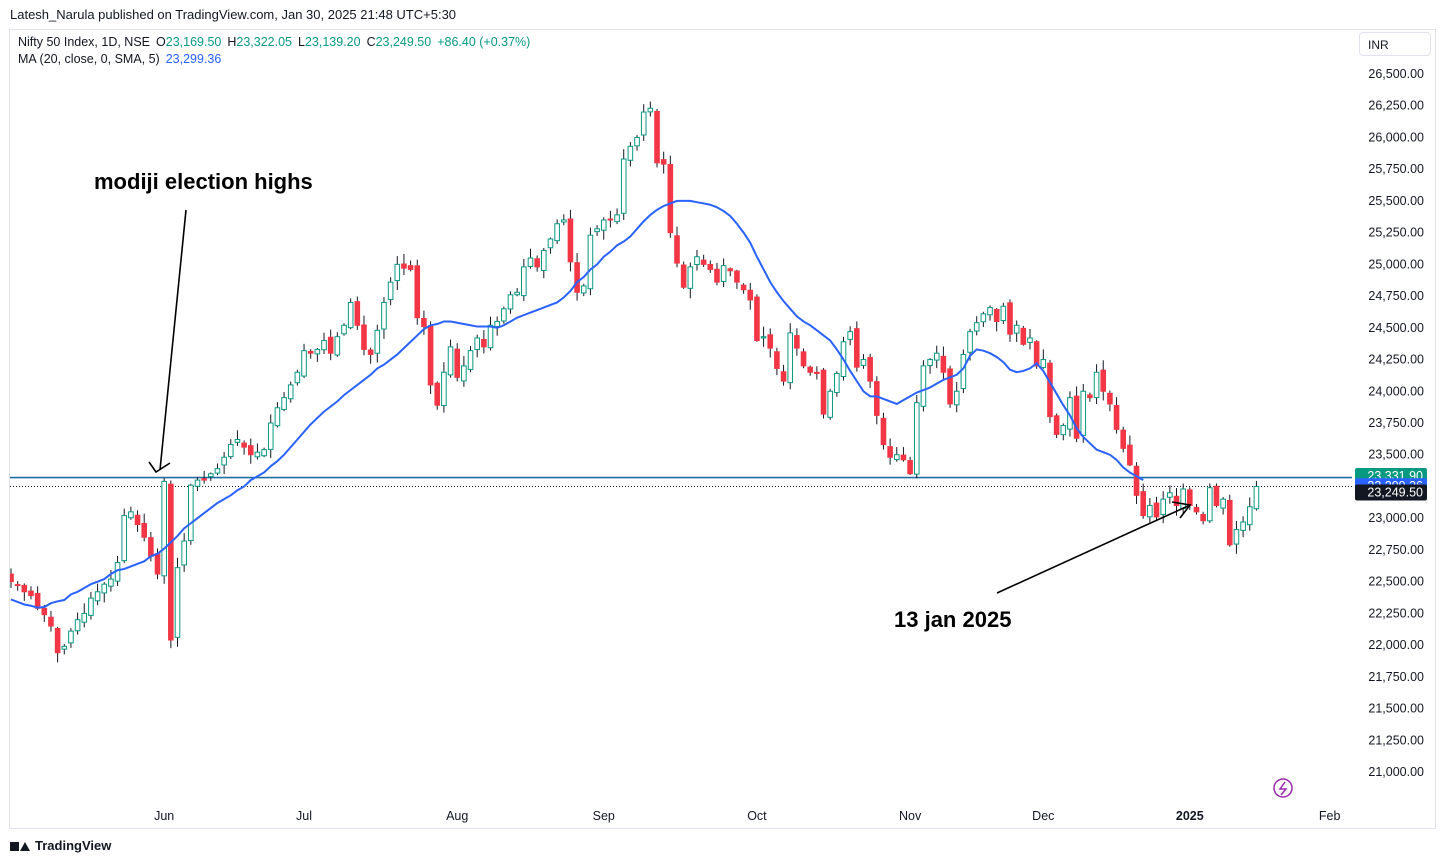 The width and height of the screenshot is (1445, 864). Describe the element at coordinates (952, 619) in the screenshot. I see `annotation-text: 13 jan 2025` at that location.